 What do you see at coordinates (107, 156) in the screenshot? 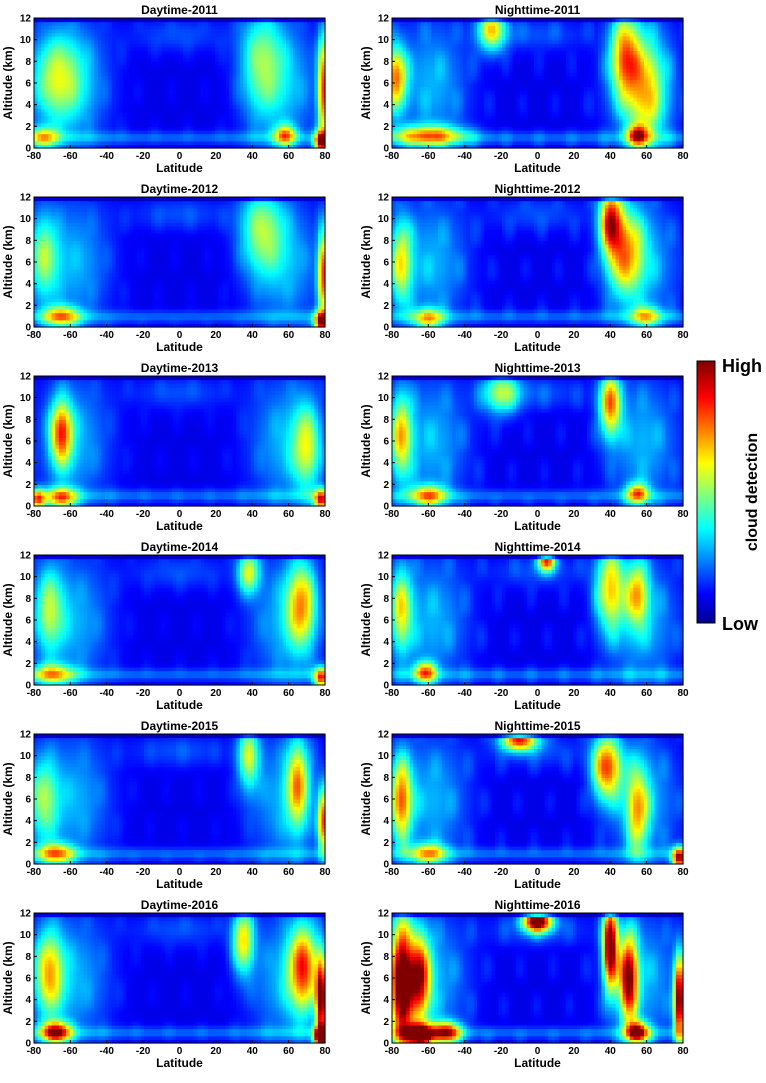
I see `x-tick-label: -40` at bounding box center [107, 156].